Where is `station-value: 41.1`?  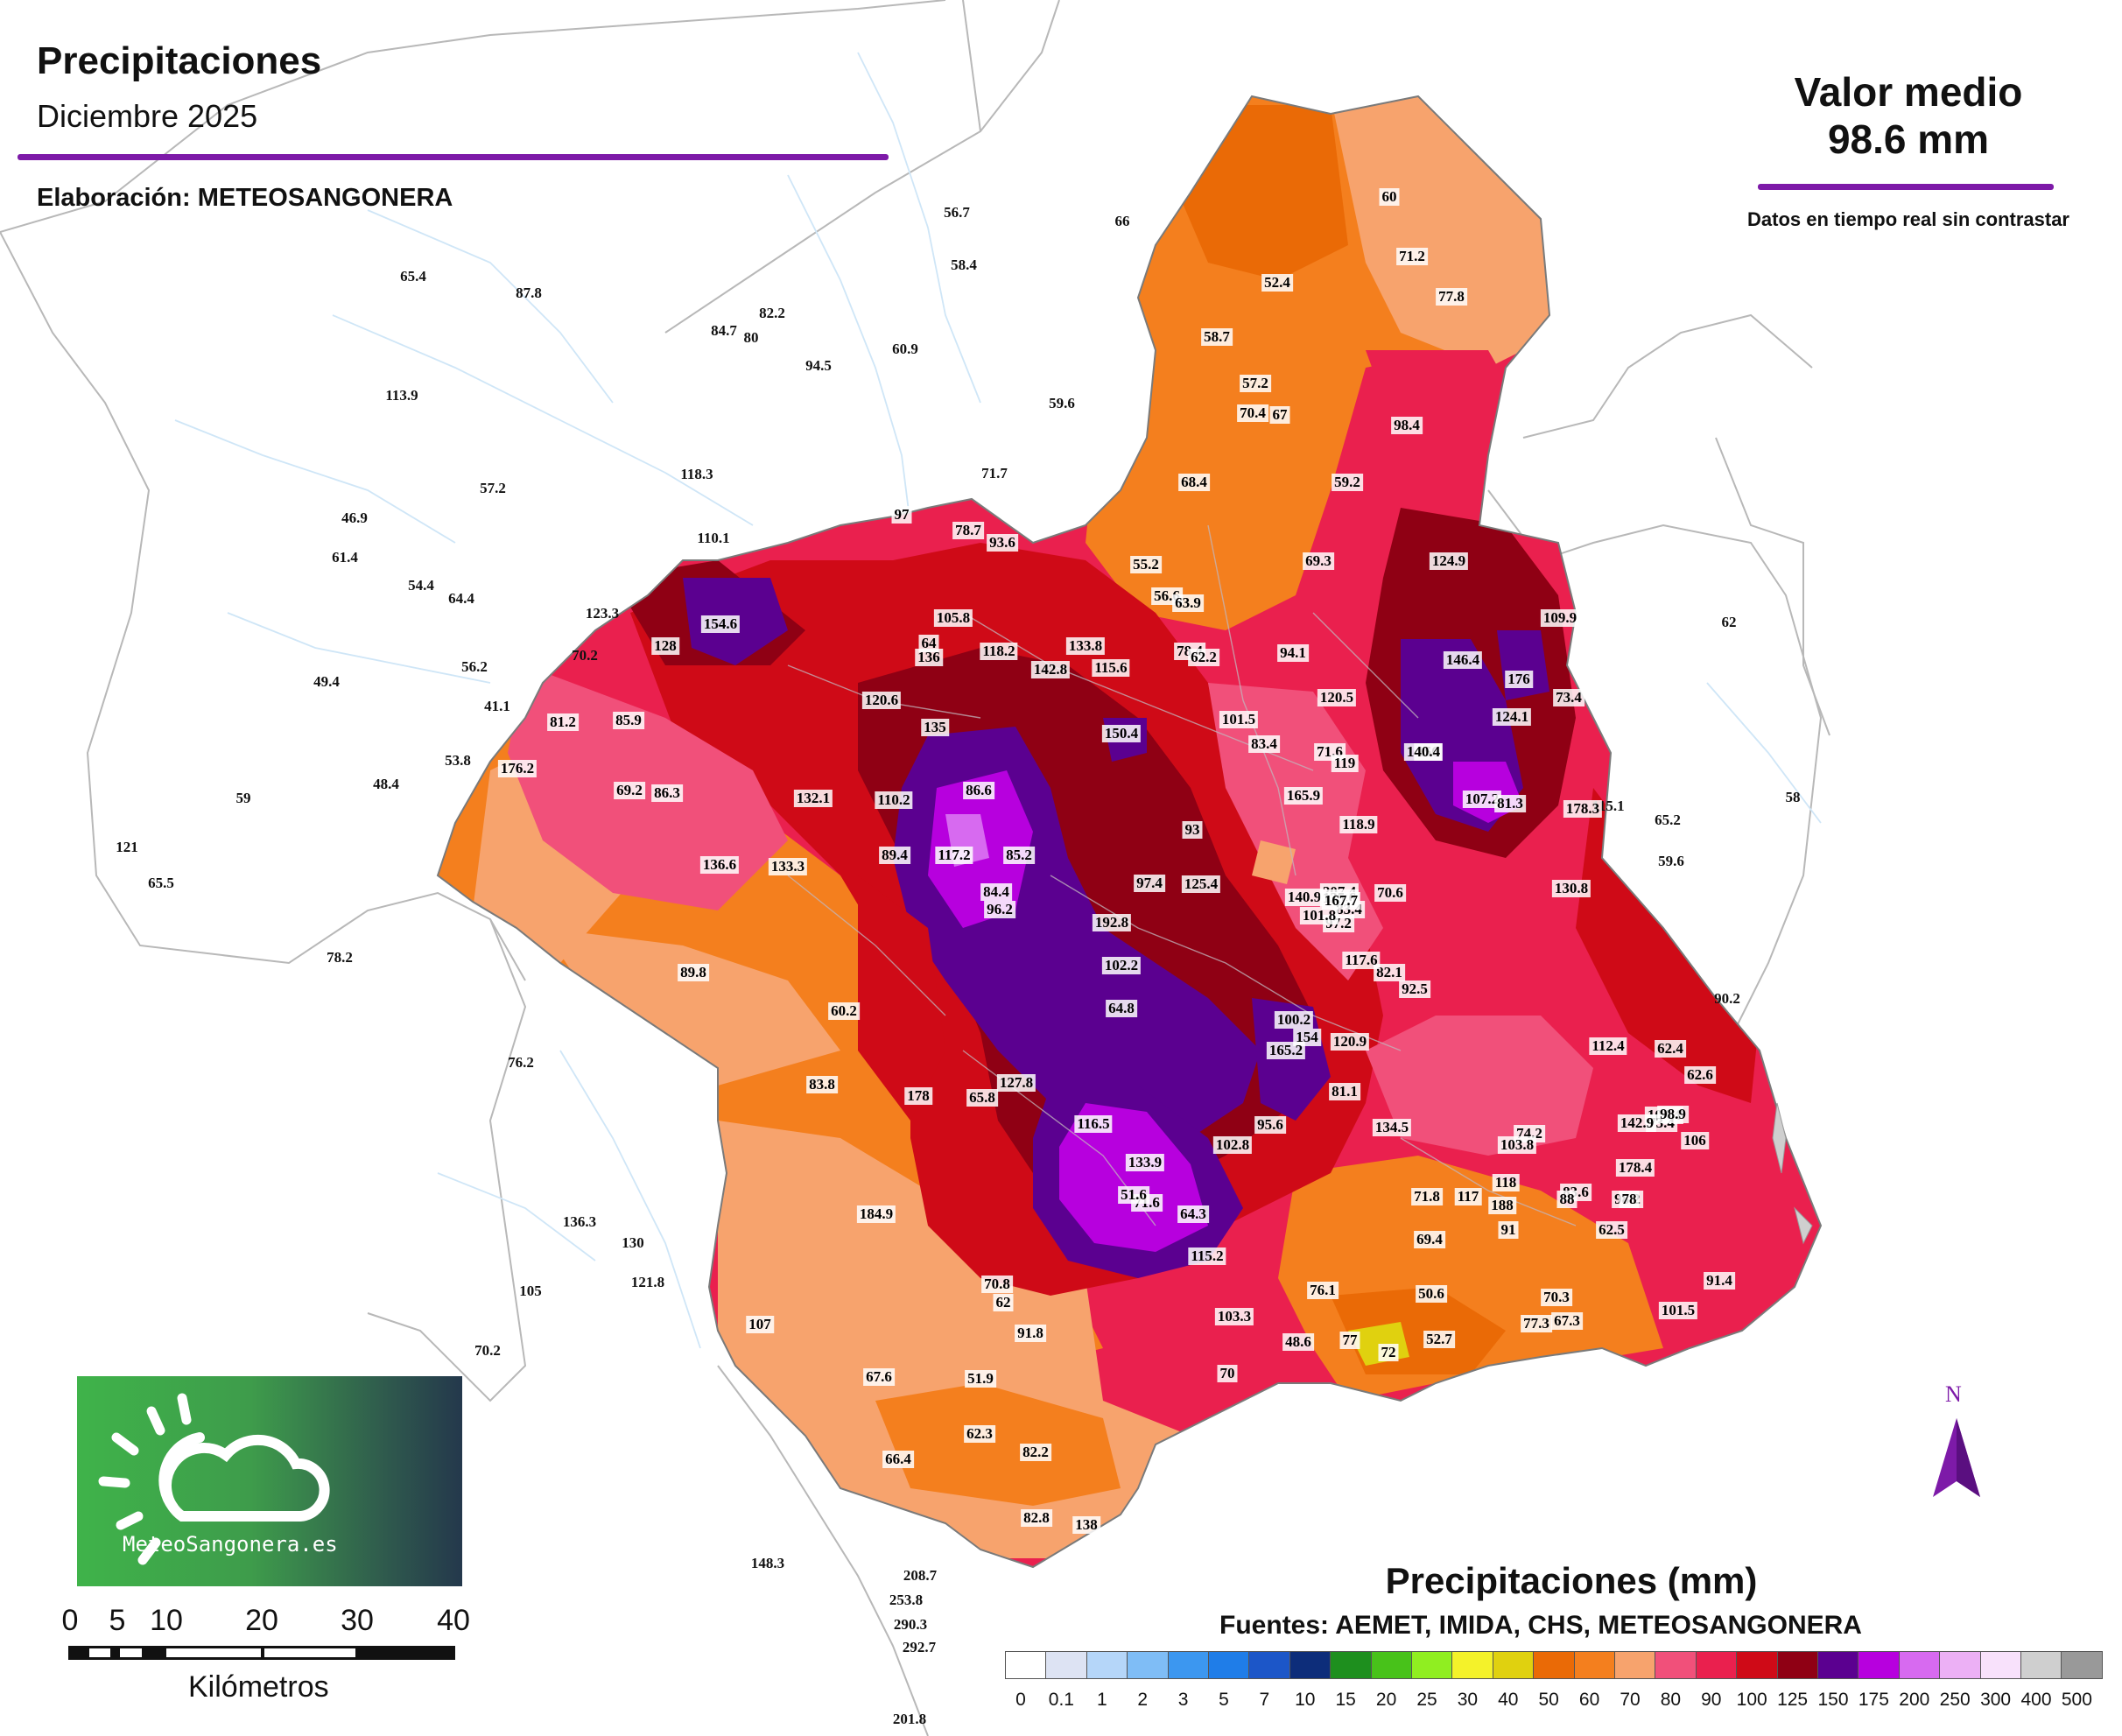 station-value: 41.1 is located at coordinates (497, 706).